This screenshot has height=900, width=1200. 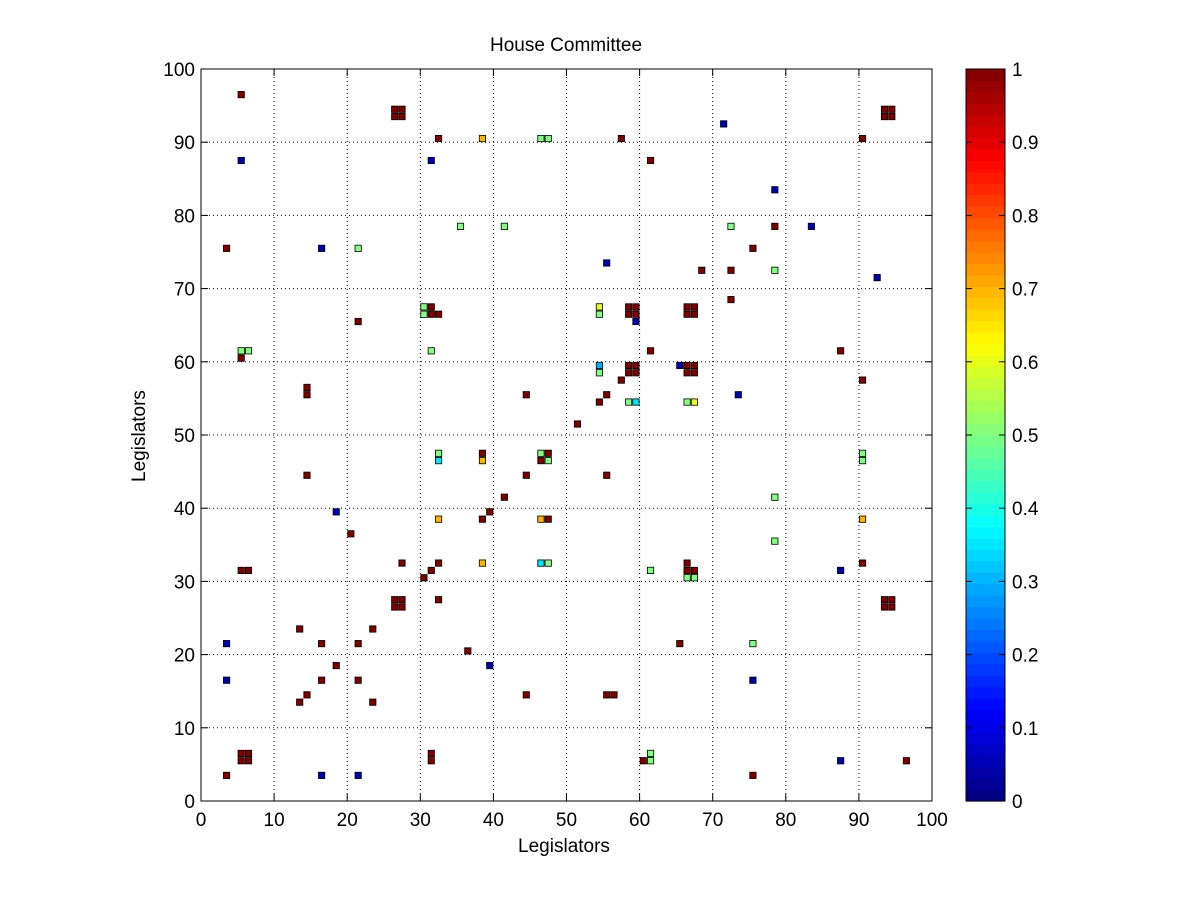 I want to click on colorbar-tick-label: 0, so click(x=1017, y=802).